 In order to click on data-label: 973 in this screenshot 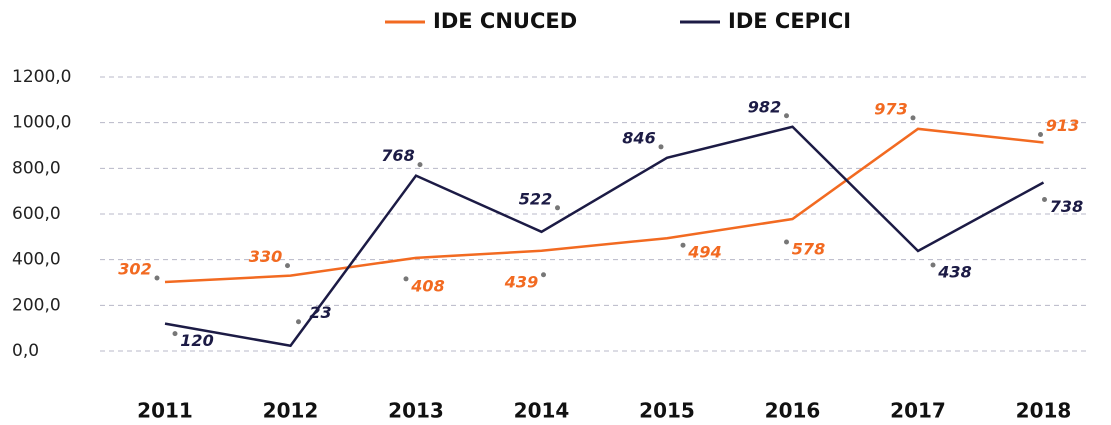, I will do `click(890, 108)`.